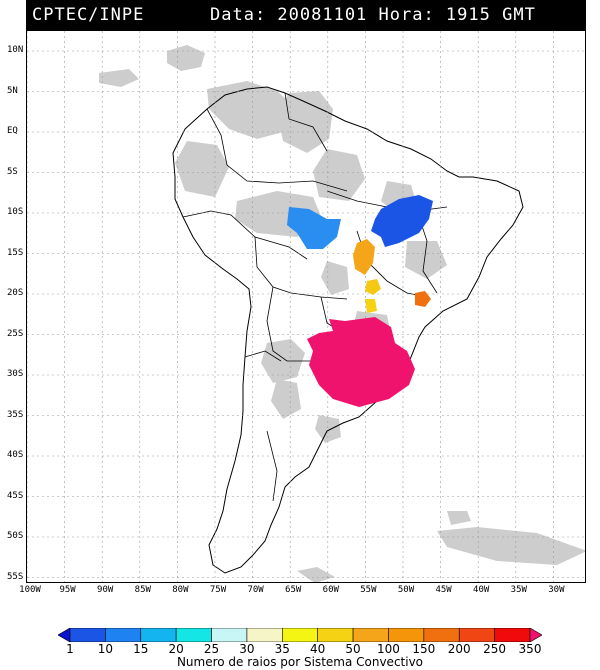 This screenshot has height=670, width=600. What do you see at coordinates (15, 455) in the screenshot?
I see `latitude-label: 40S` at bounding box center [15, 455].